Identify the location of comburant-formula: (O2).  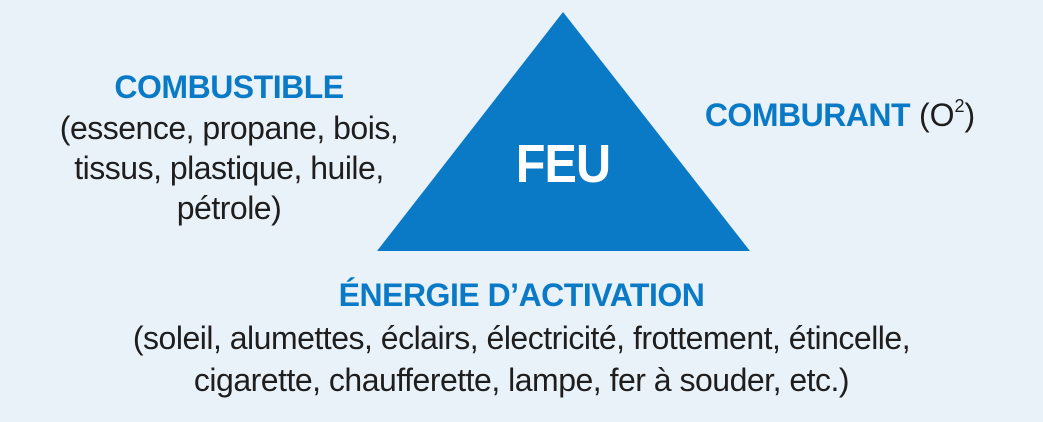
(947, 114).